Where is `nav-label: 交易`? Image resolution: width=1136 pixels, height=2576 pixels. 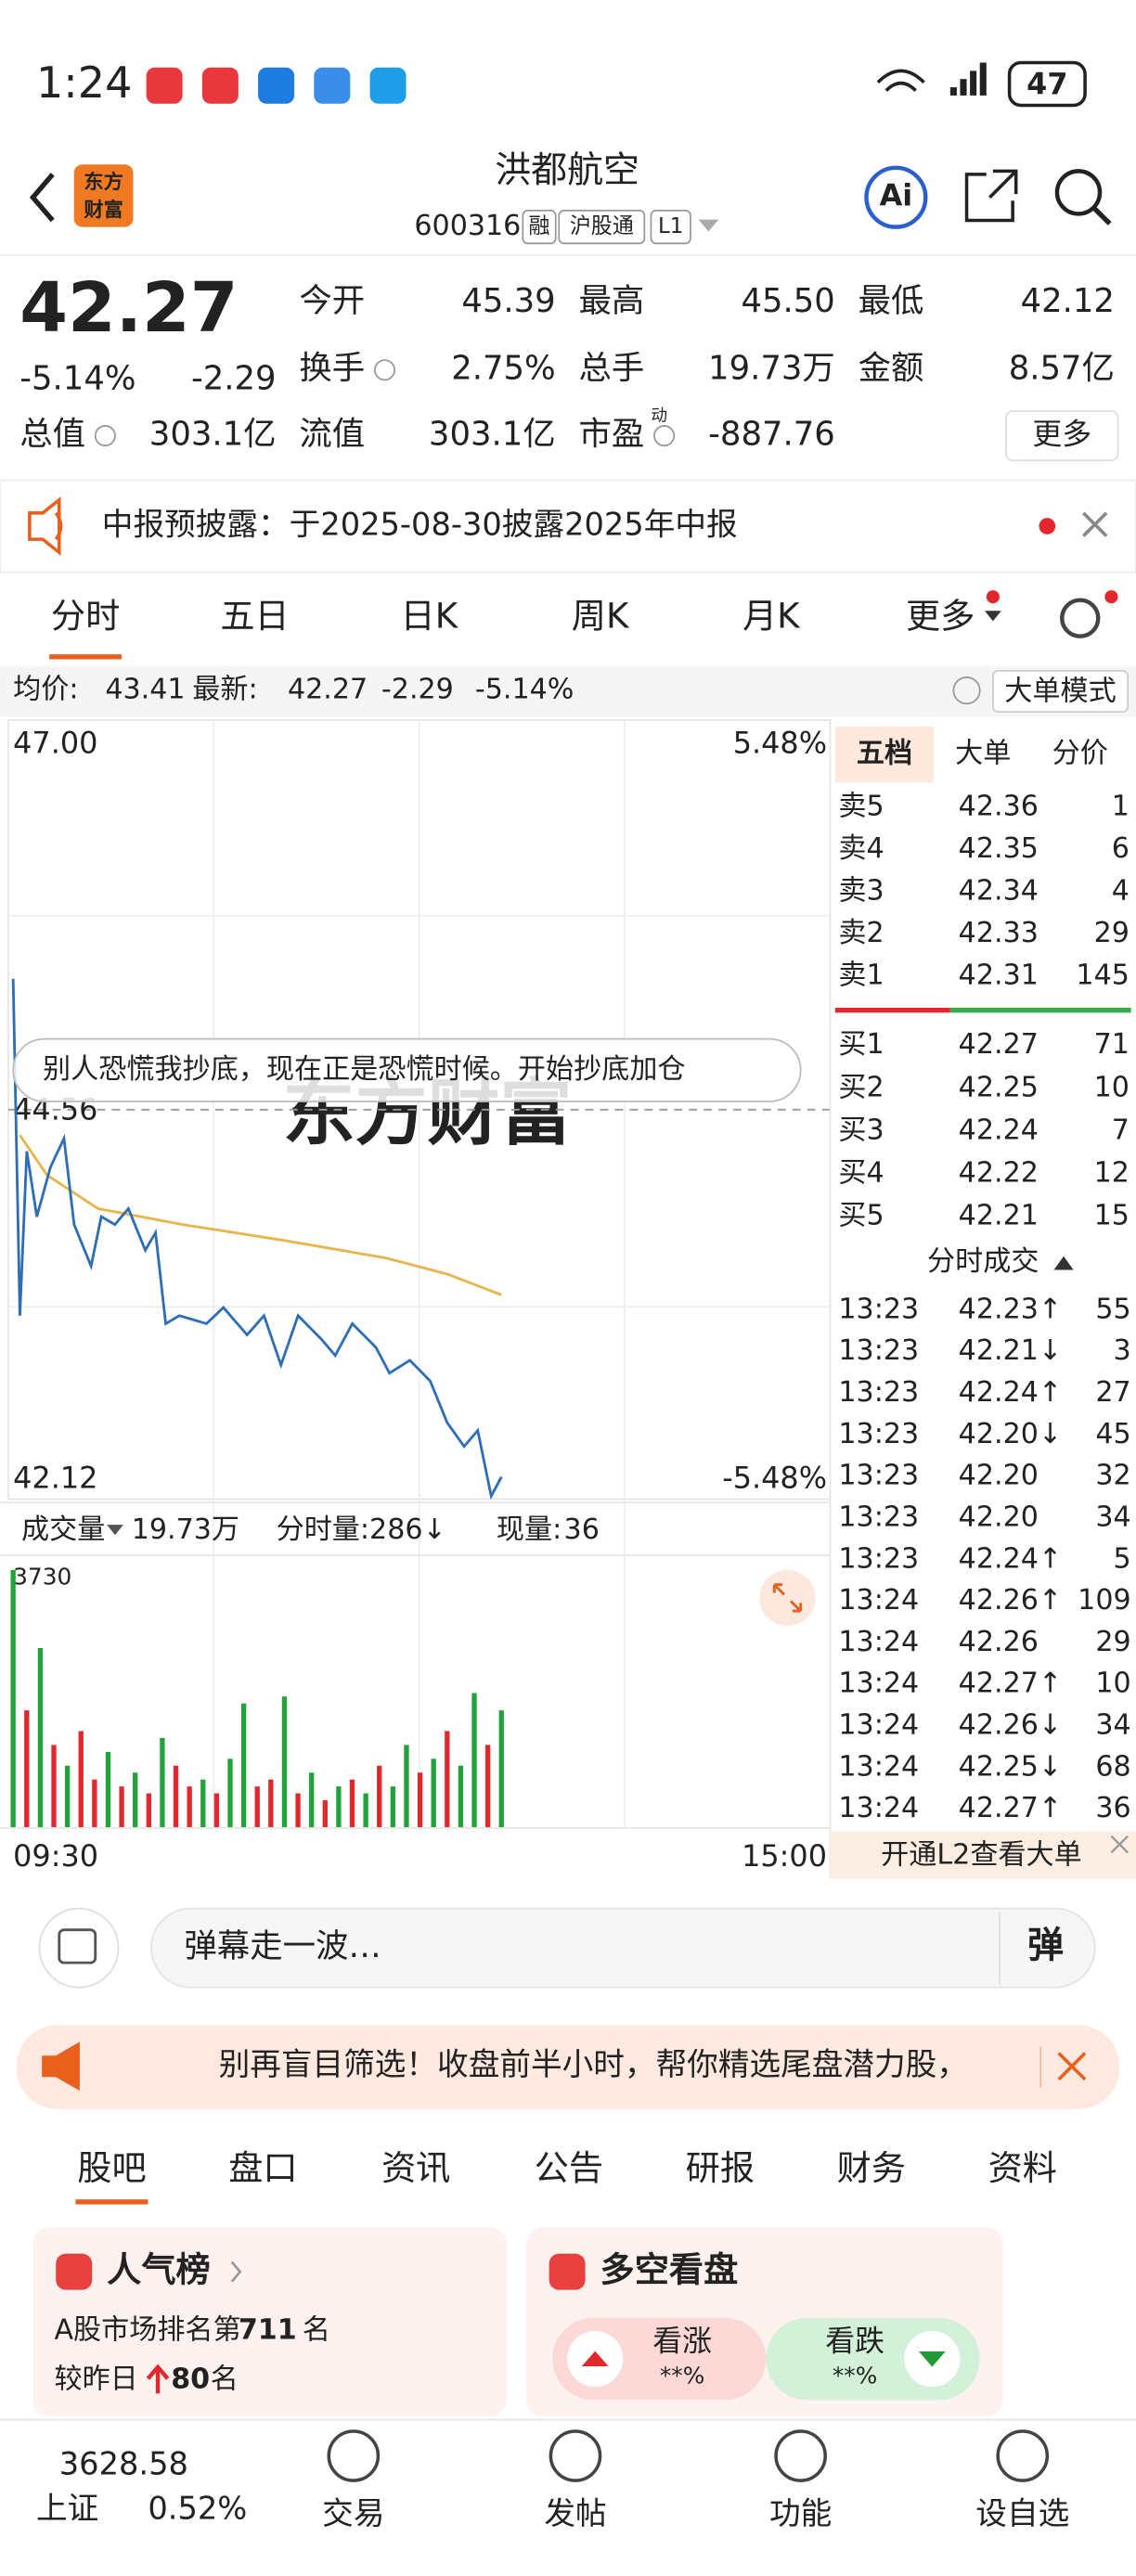 nav-label: 交易 is located at coordinates (353, 2513).